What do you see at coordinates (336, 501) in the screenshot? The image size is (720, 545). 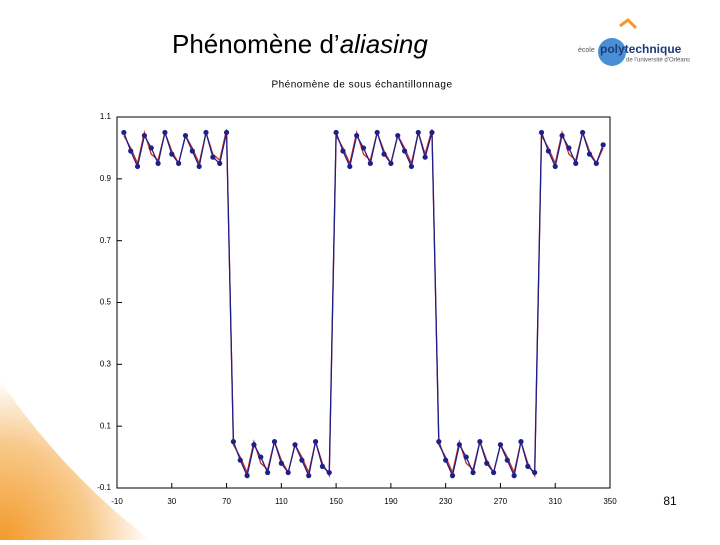 I see `x-tick-label: 150` at bounding box center [336, 501].